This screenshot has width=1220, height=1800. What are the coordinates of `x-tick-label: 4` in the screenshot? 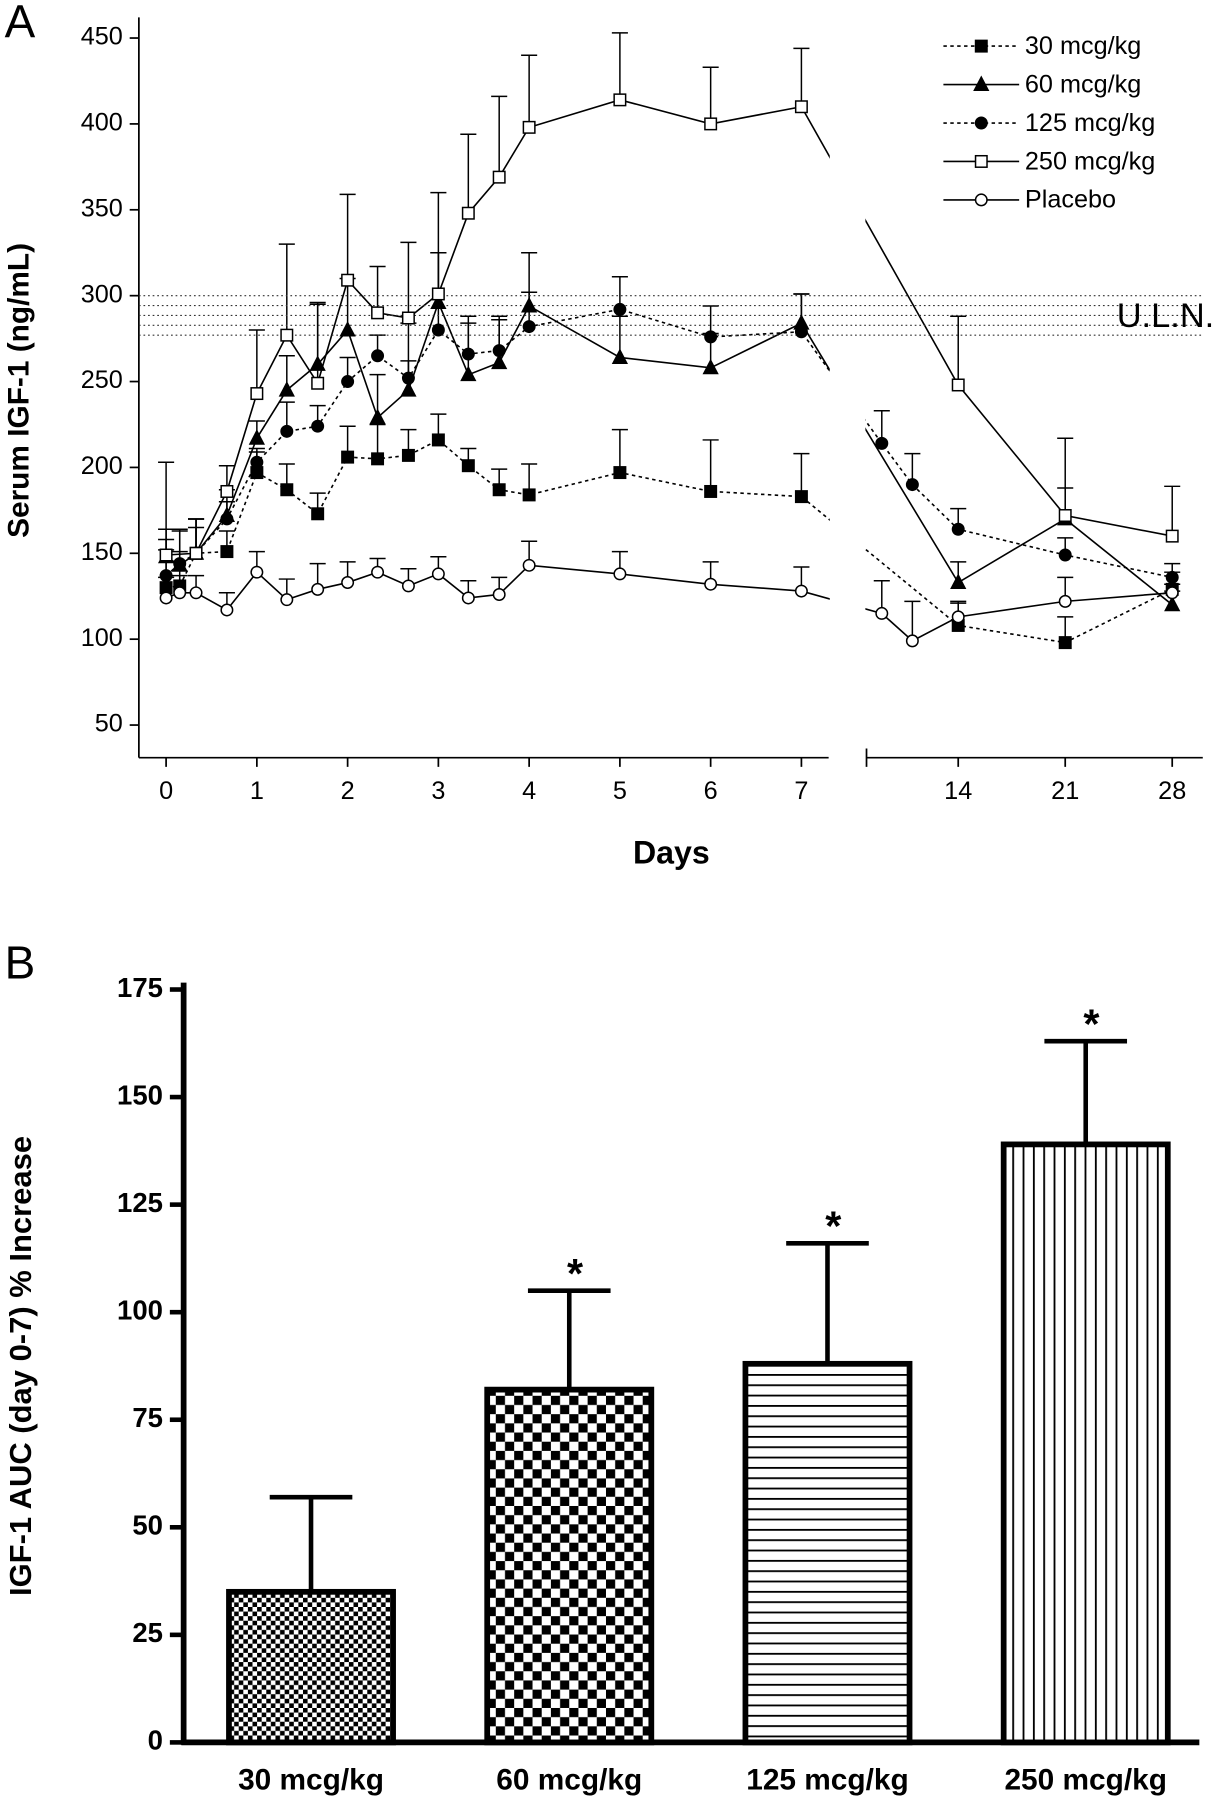 It's located at (529, 791).